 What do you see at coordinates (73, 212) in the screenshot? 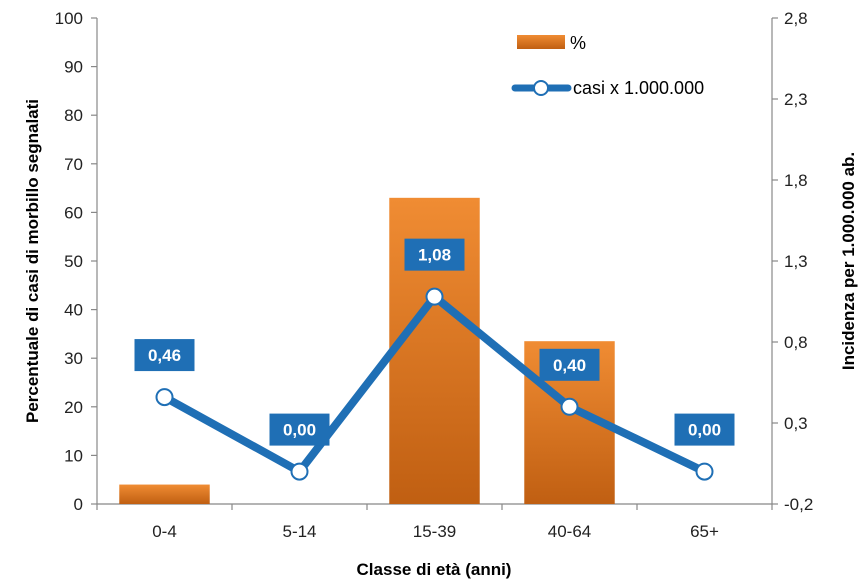
I see `left-tick-label: 60` at bounding box center [73, 212].